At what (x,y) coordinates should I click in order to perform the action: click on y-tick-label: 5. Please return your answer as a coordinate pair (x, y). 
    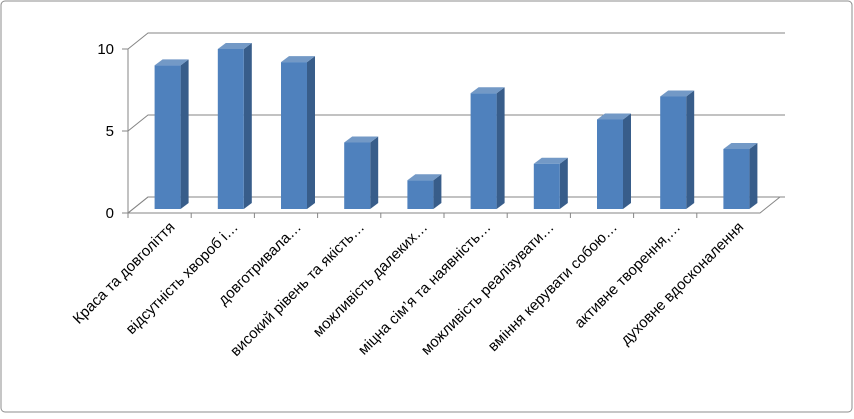
    Looking at the image, I should click on (110, 131).